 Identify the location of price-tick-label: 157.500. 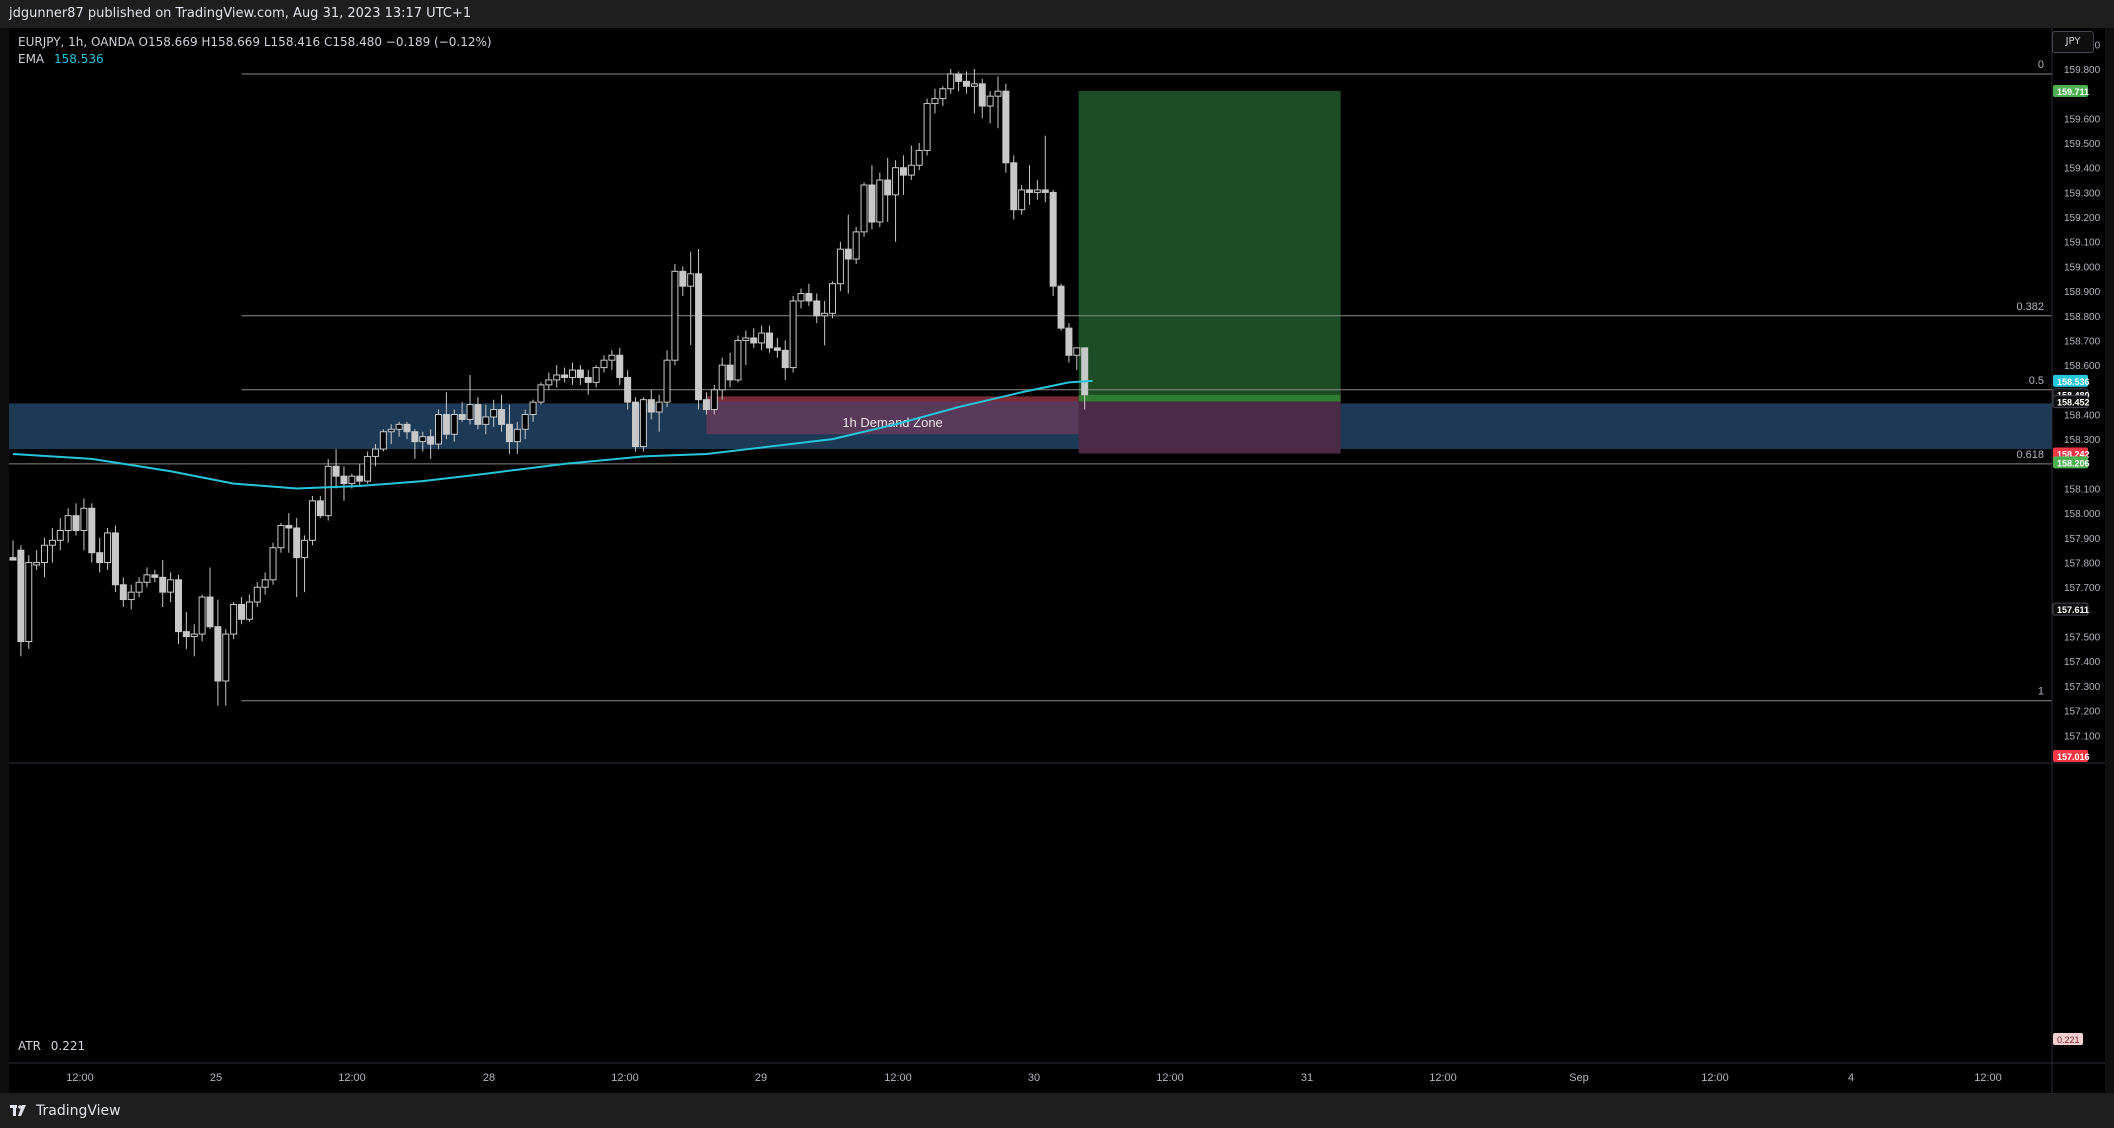
(2082, 638).